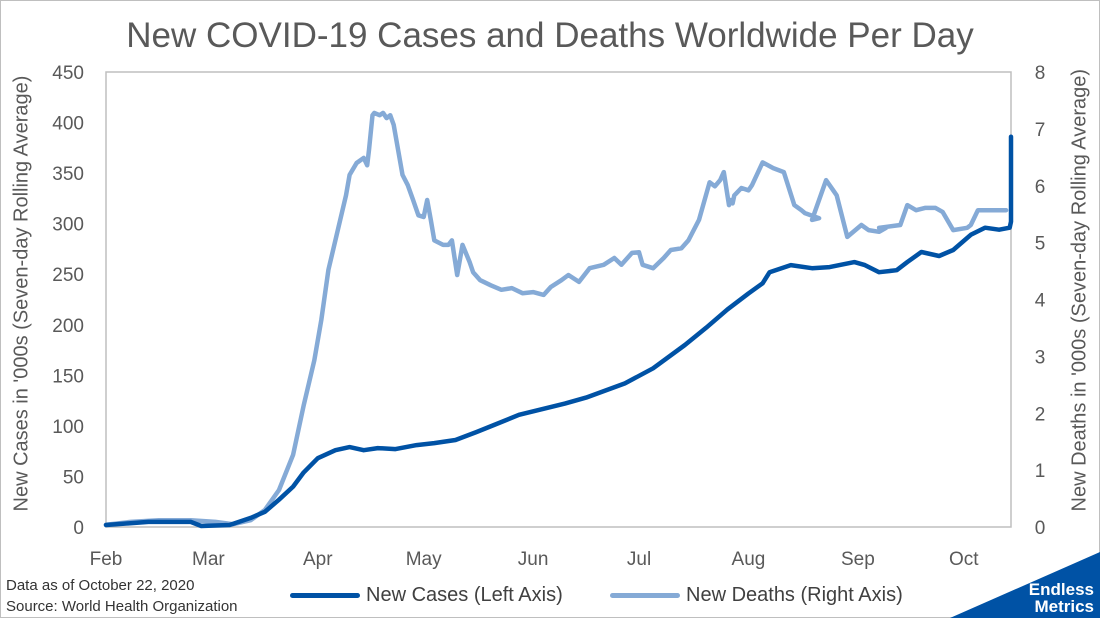 This screenshot has height=618, width=1100. Describe the element at coordinates (858, 559) in the screenshot. I see `x-tick-label: Sep` at that location.